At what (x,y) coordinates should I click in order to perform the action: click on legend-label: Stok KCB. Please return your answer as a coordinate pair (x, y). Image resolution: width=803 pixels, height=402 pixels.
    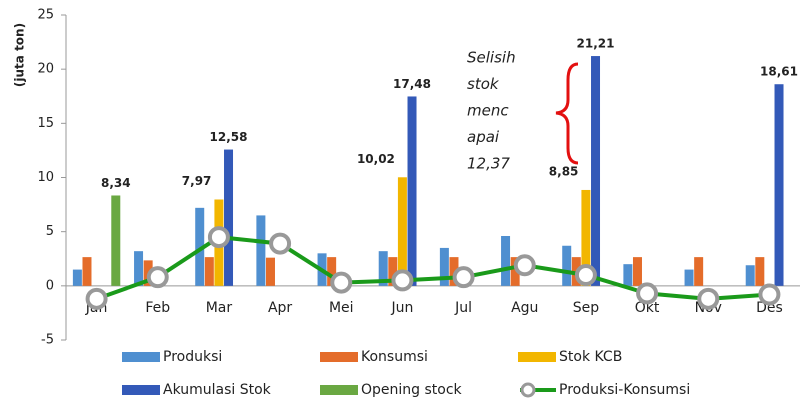
    Looking at the image, I should click on (590, 357).